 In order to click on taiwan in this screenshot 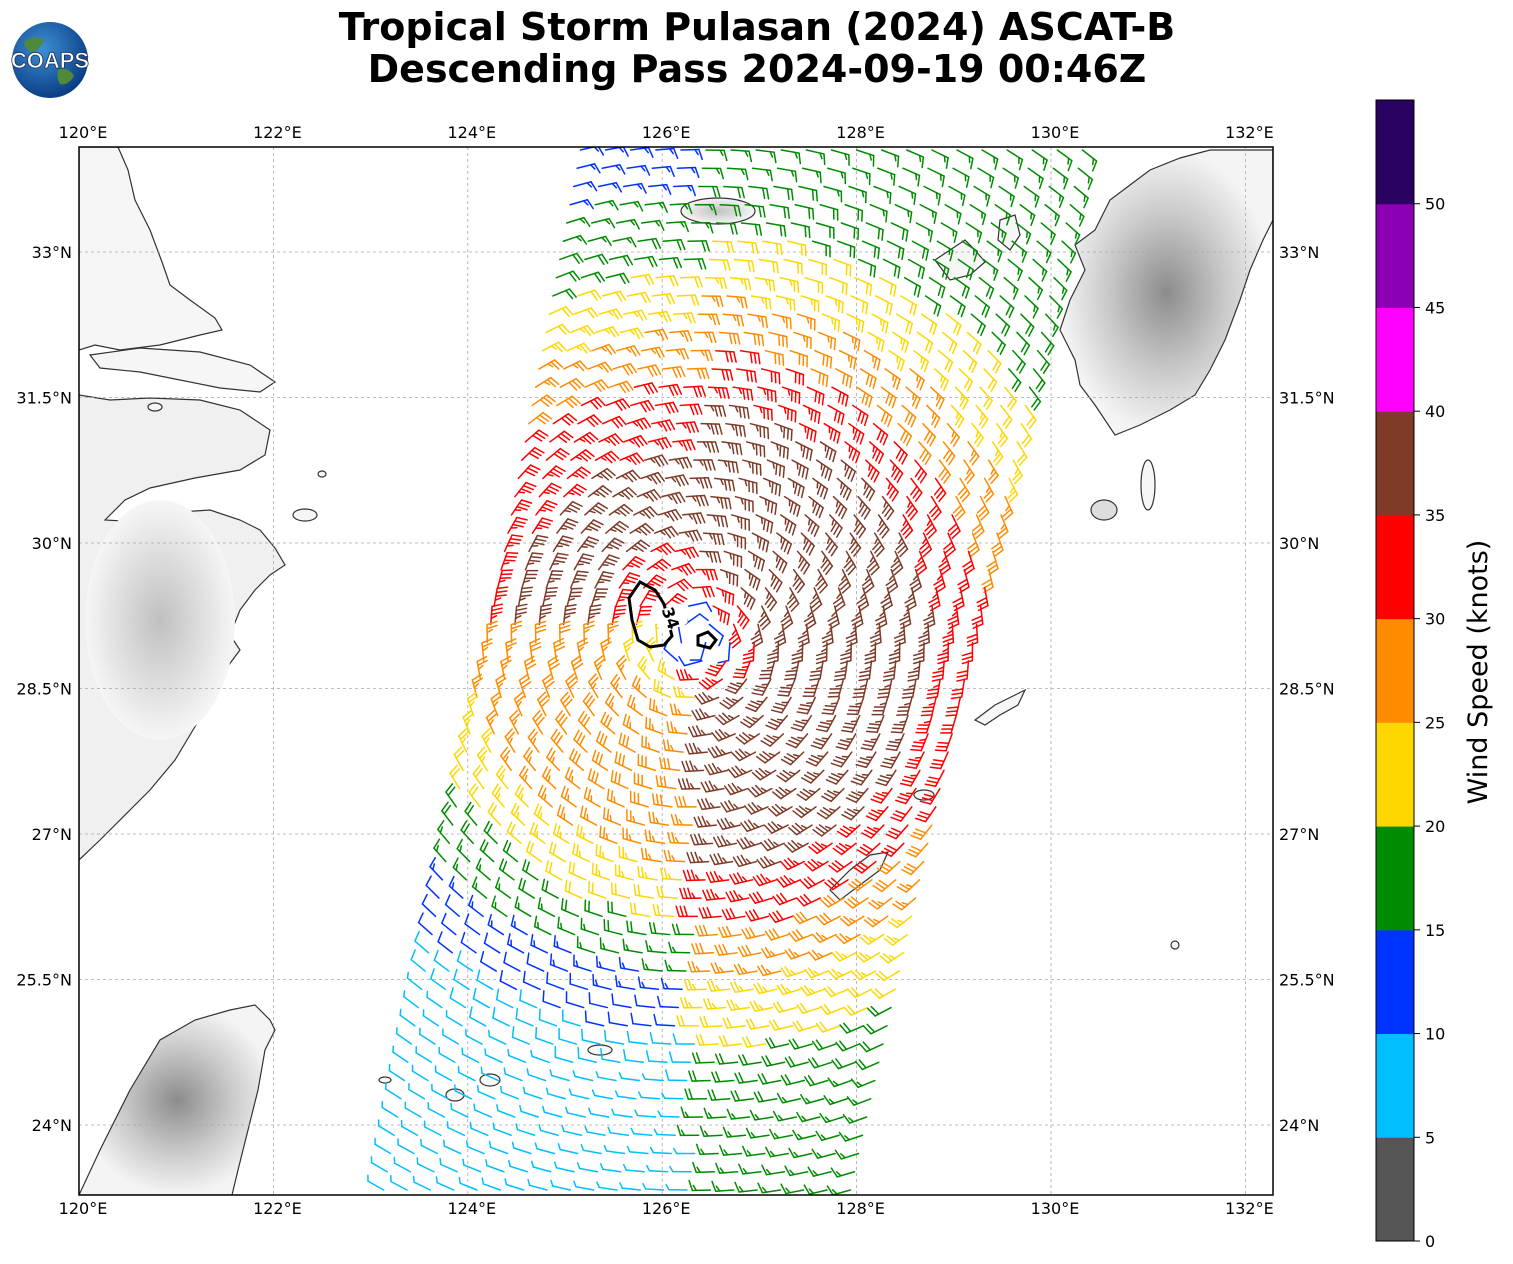, I will do `click(177, 1099)`.